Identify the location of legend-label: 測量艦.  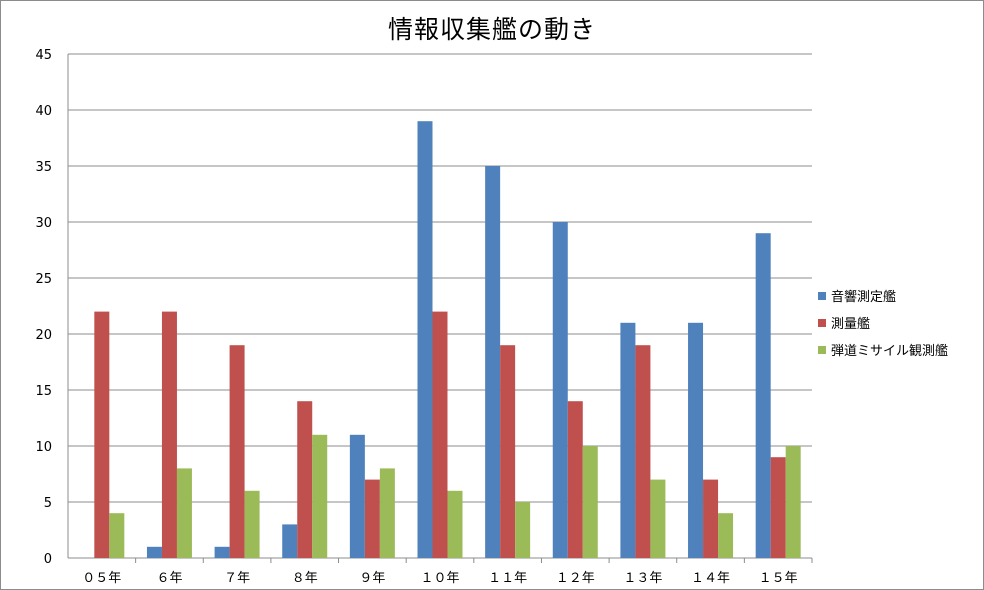
(851, 324).